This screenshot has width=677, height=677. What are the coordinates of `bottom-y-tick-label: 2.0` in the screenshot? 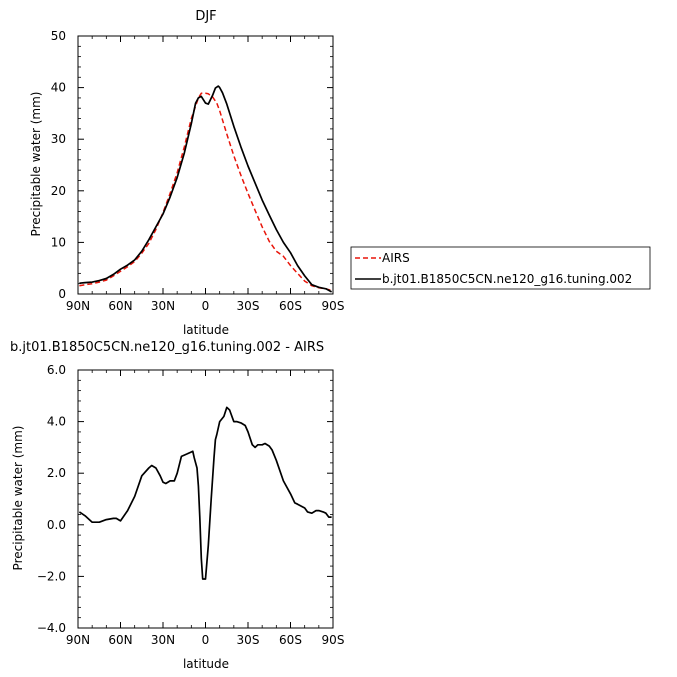 It's located at (56, 473).